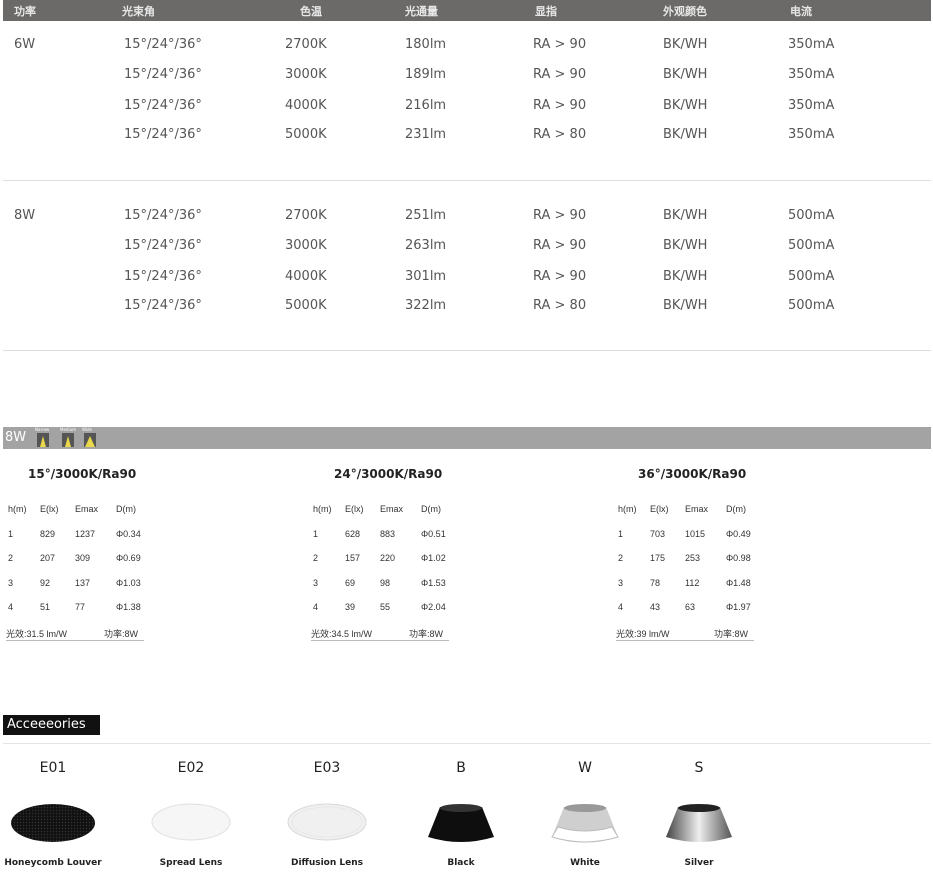 Image resolution: width=933 pixels, height=878 pixels. Describe the element at coordinates (738, 558) in the screenshot. I see `photometric-cell: Φ0.98` at that location.